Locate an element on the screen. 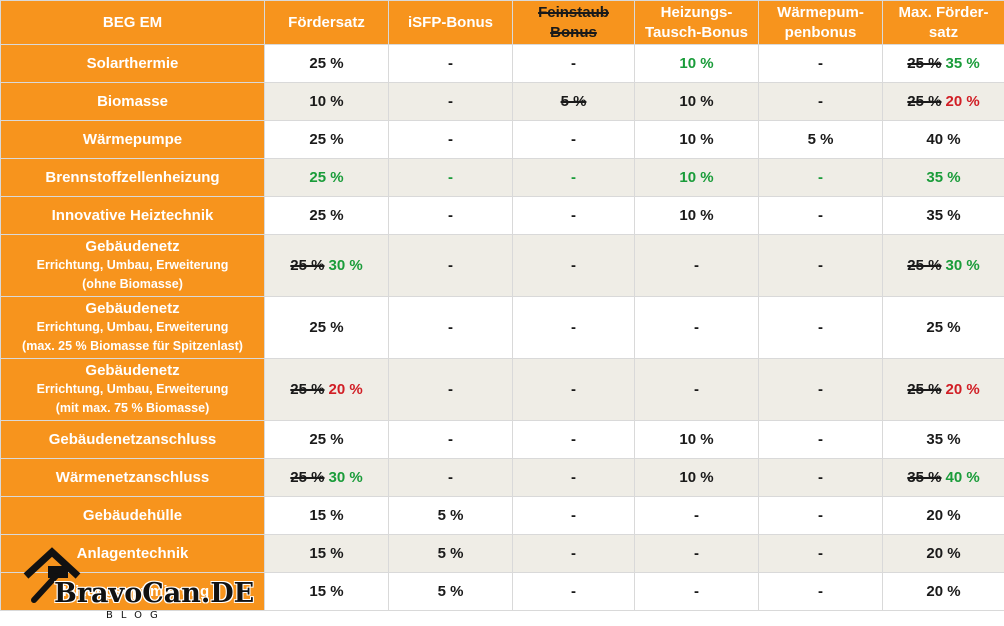 This screenshot has height=626, width=1004. table-row: Solarthermie 25 % - - 10 % - 25 % 35 % is located at coordinates (502, 63).